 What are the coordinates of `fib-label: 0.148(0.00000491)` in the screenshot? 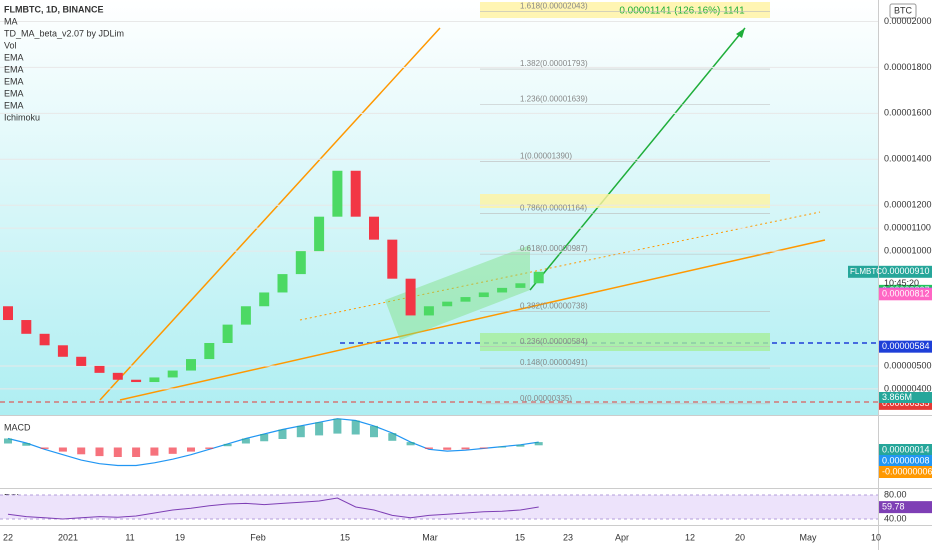 It's located at (554, 362).